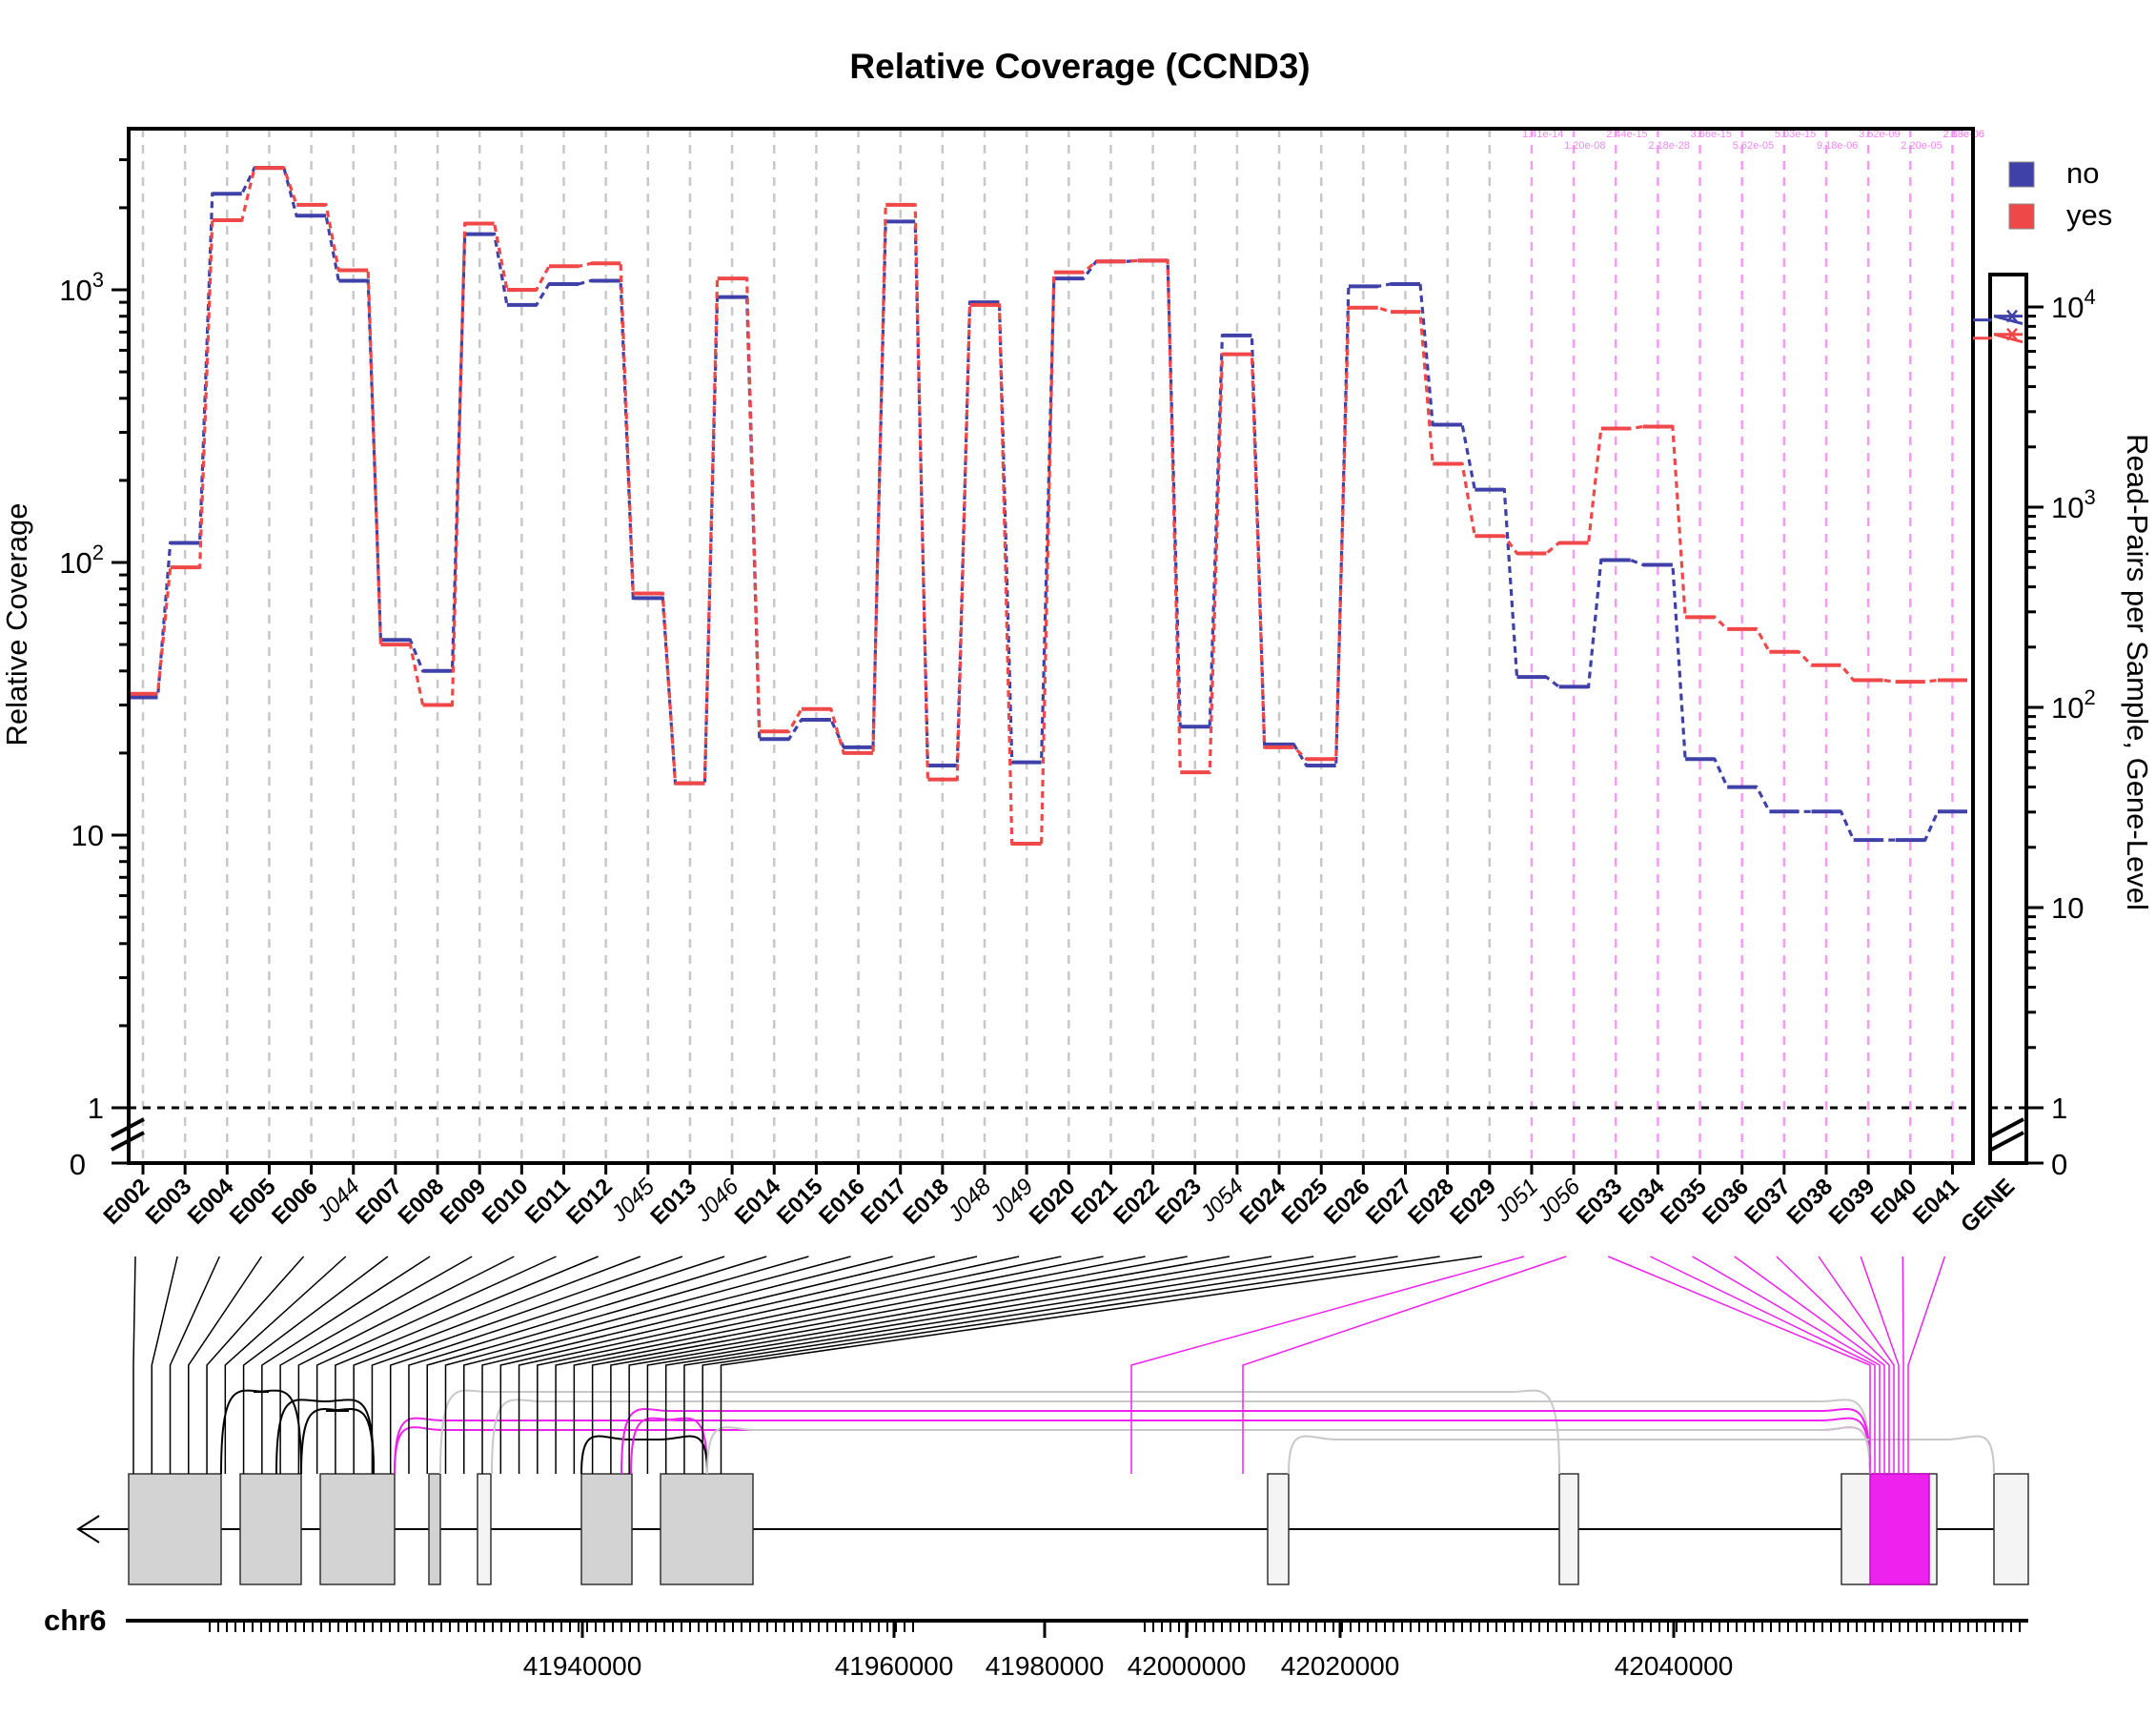 The width and height of the screenshot is (2156, 1716). Describe the element at coordinates (1894, 1202) in the screenshot. I see `x-tick-label: E040` at that location.